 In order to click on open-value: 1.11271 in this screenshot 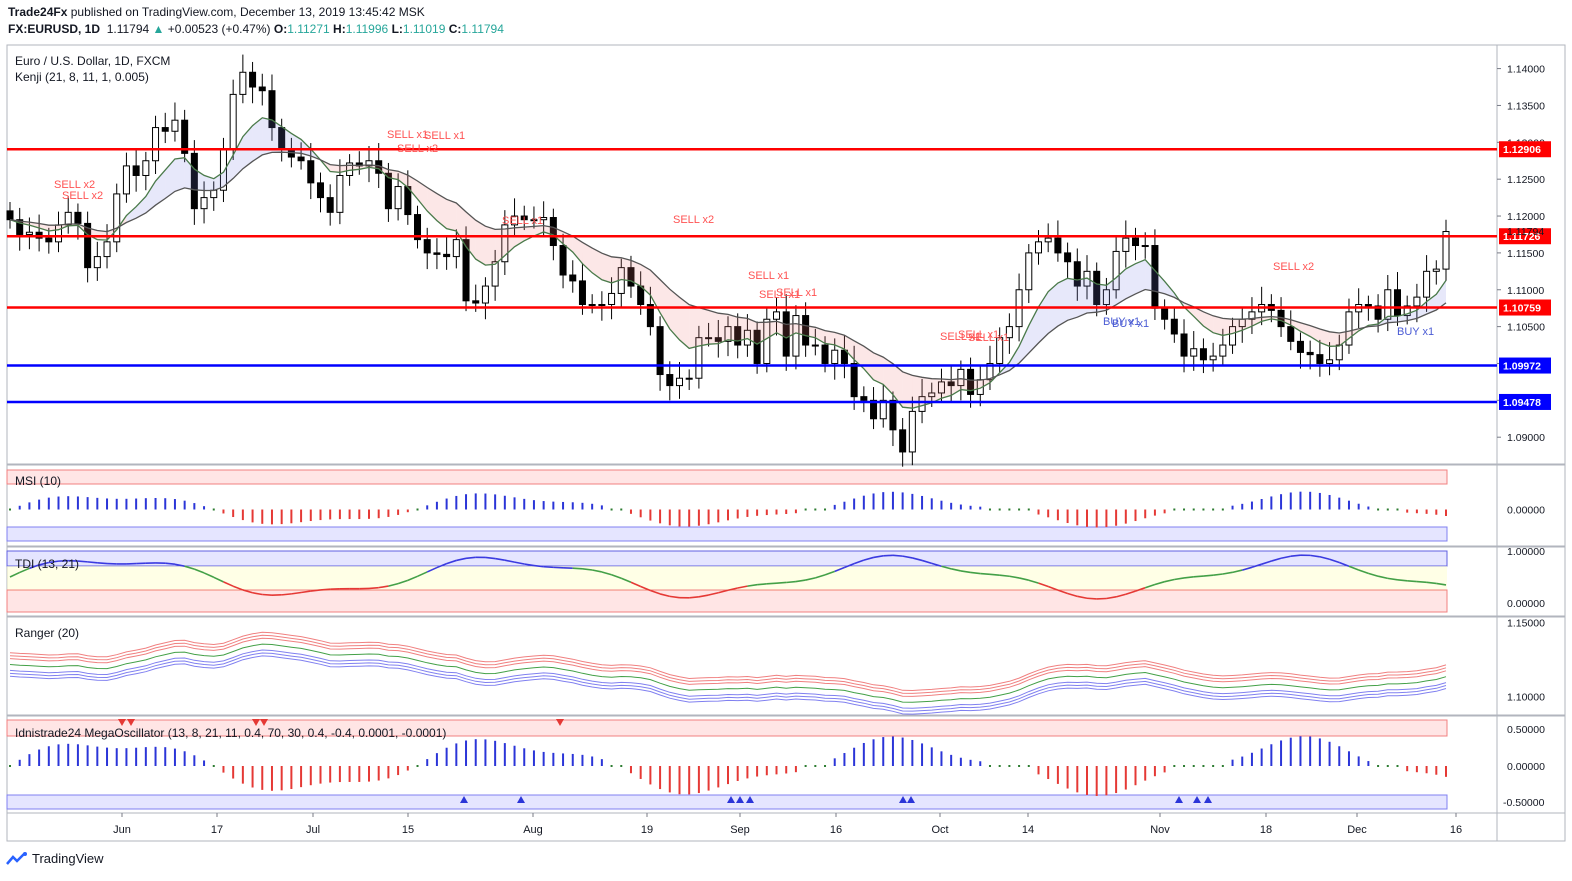, I will do `click(308, 29)`.